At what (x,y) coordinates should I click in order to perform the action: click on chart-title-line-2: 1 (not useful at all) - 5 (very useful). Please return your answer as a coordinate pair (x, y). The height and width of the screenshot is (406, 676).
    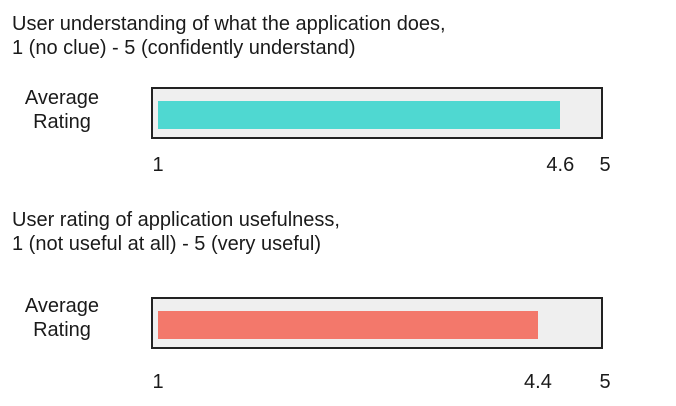
    Looking at the image, I should click on (167, 244).